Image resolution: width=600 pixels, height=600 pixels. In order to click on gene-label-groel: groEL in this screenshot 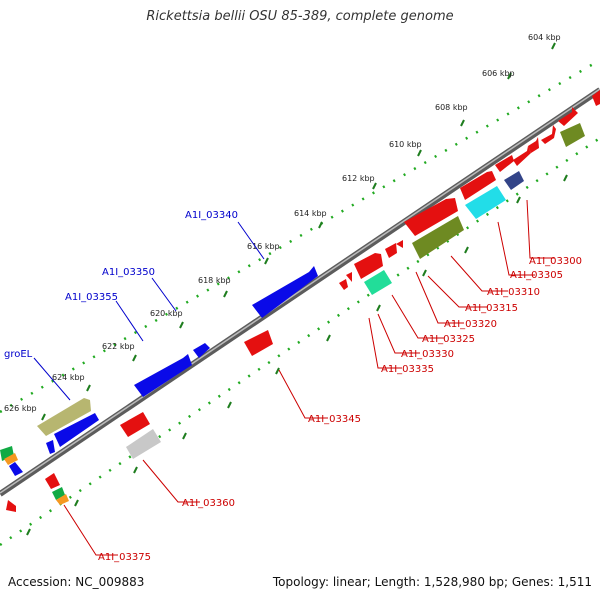, I will do `click(18, 354)`.